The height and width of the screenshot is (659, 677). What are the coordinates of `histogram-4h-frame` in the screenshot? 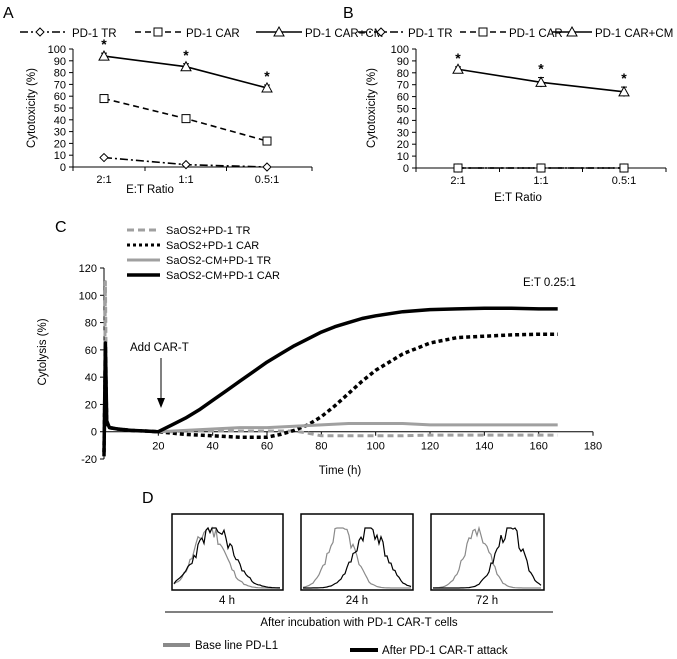 It's located at (227, 552).